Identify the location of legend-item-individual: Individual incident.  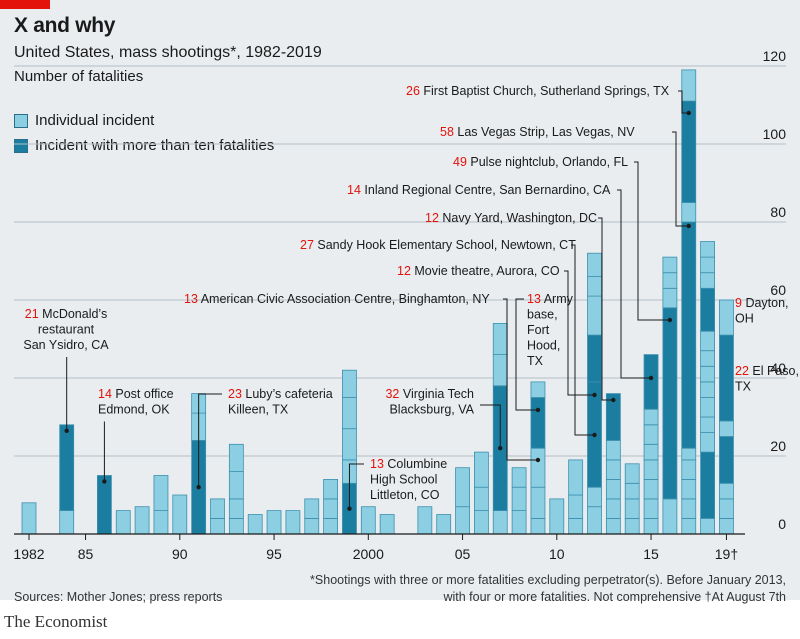
(84, 120).